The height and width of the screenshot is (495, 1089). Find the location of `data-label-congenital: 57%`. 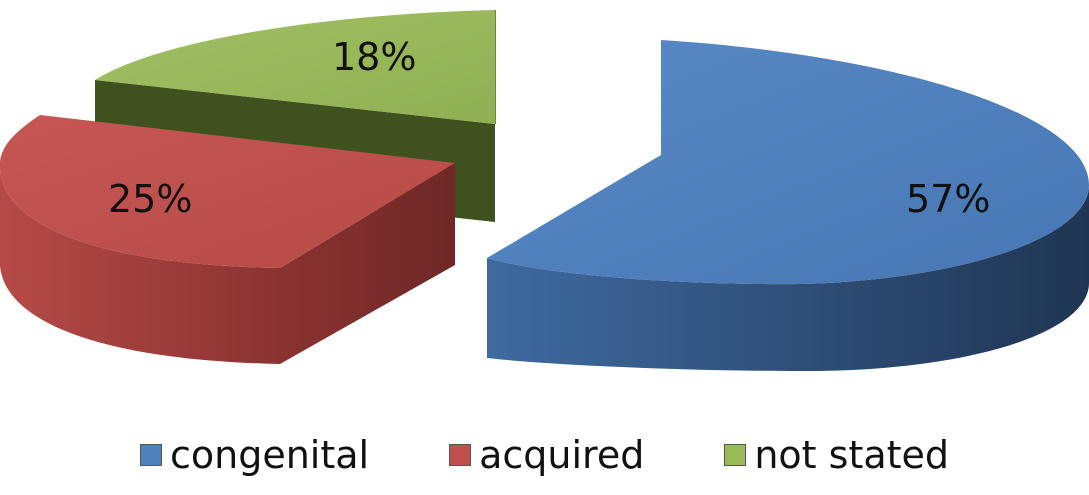

data-label-congenital: 57% is located at coordinates (948, 199).